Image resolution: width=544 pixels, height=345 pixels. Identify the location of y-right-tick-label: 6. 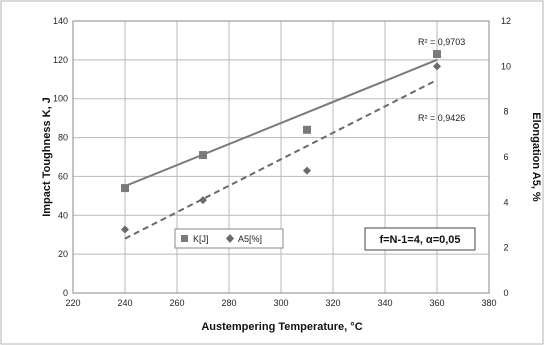
(505, 157).